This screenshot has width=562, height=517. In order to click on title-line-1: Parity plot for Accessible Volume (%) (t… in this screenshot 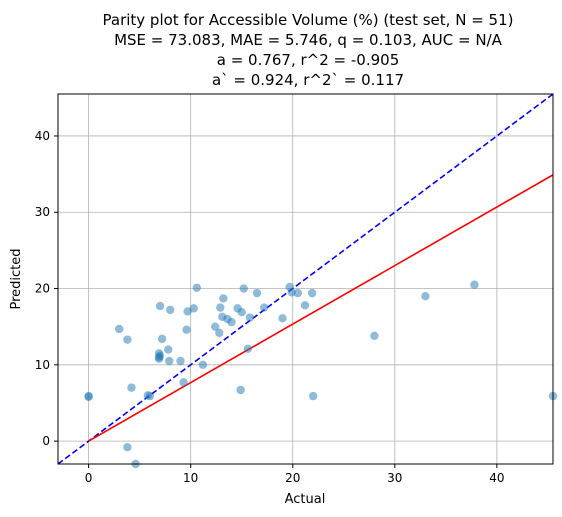, I will do `click(308, 20)`.